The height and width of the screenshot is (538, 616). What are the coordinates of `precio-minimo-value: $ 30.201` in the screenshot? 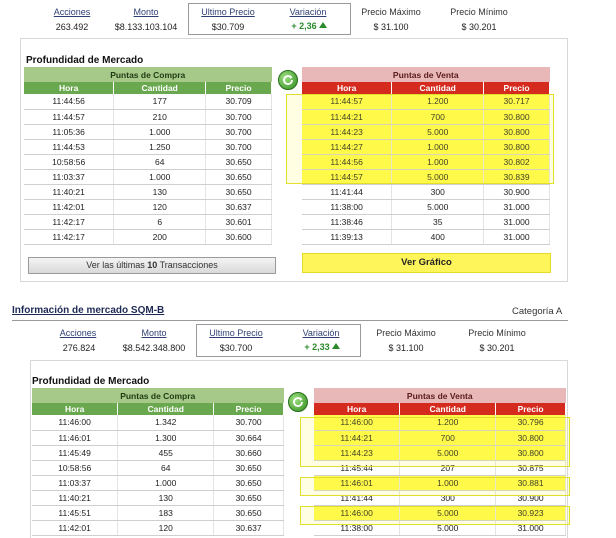 It's located at (497, 348).